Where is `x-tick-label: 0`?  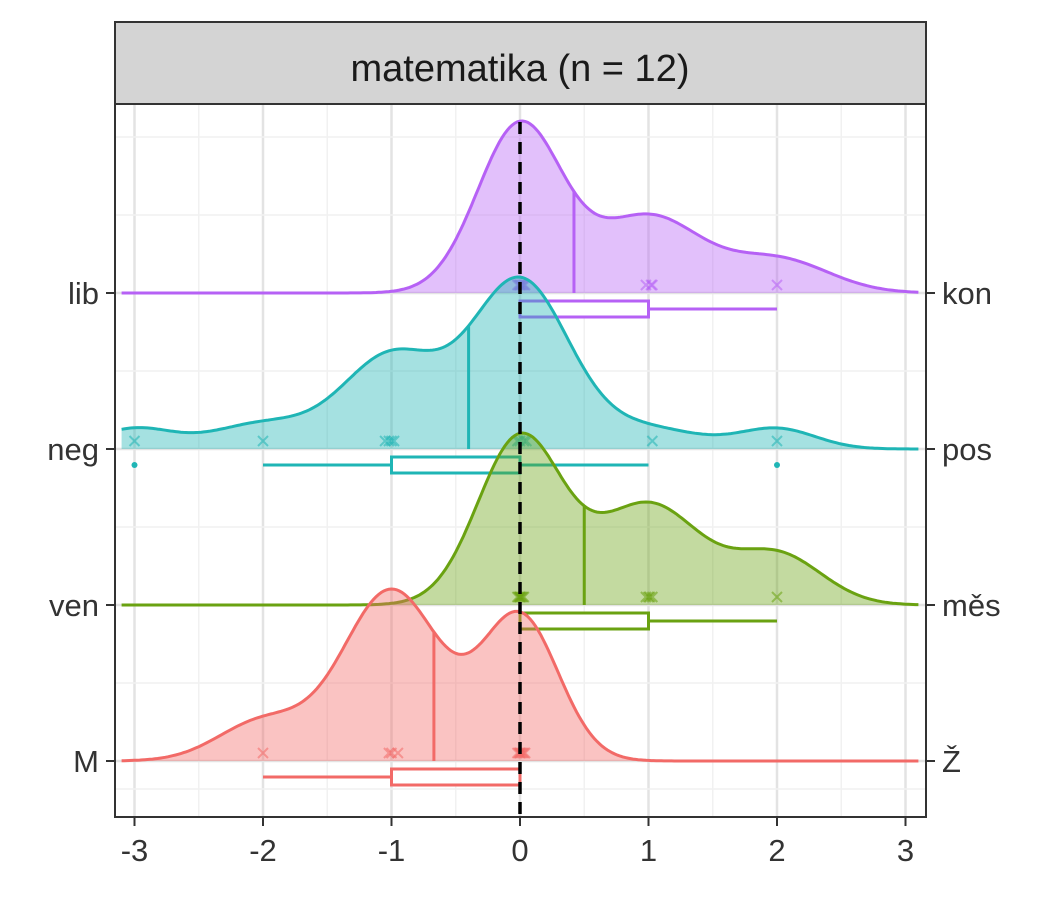 x-tick-label: 0 is located at coordinates (519, 850).